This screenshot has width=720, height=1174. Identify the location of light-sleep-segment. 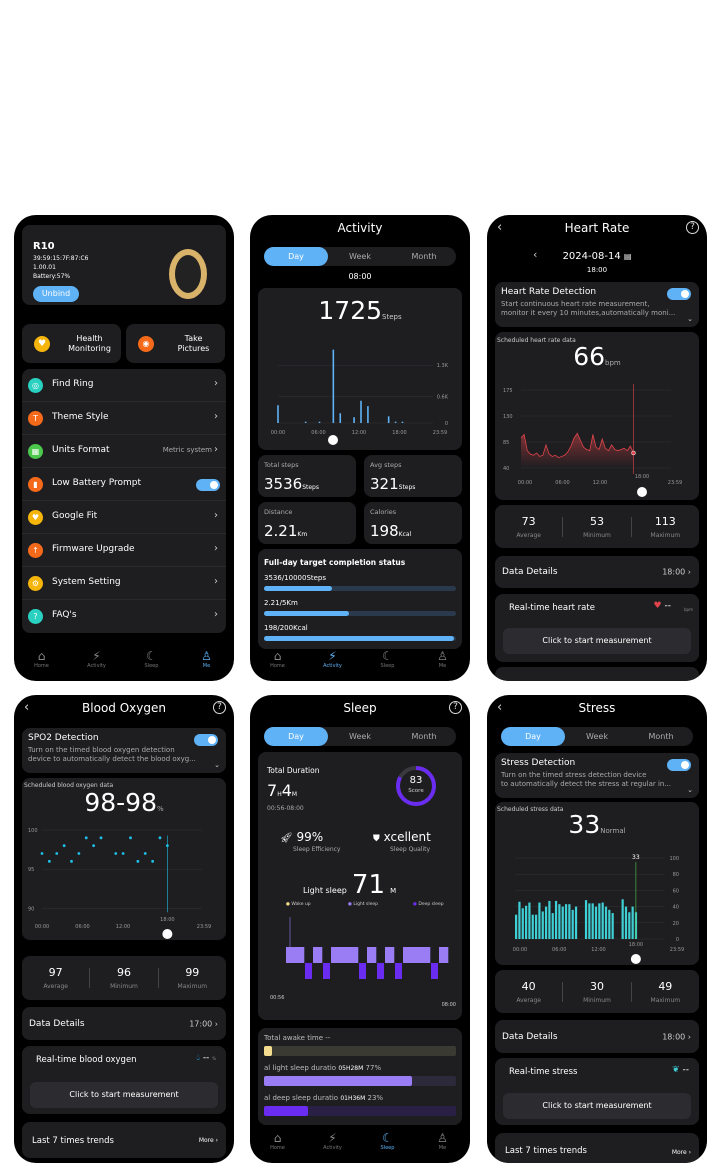
(444, 955).